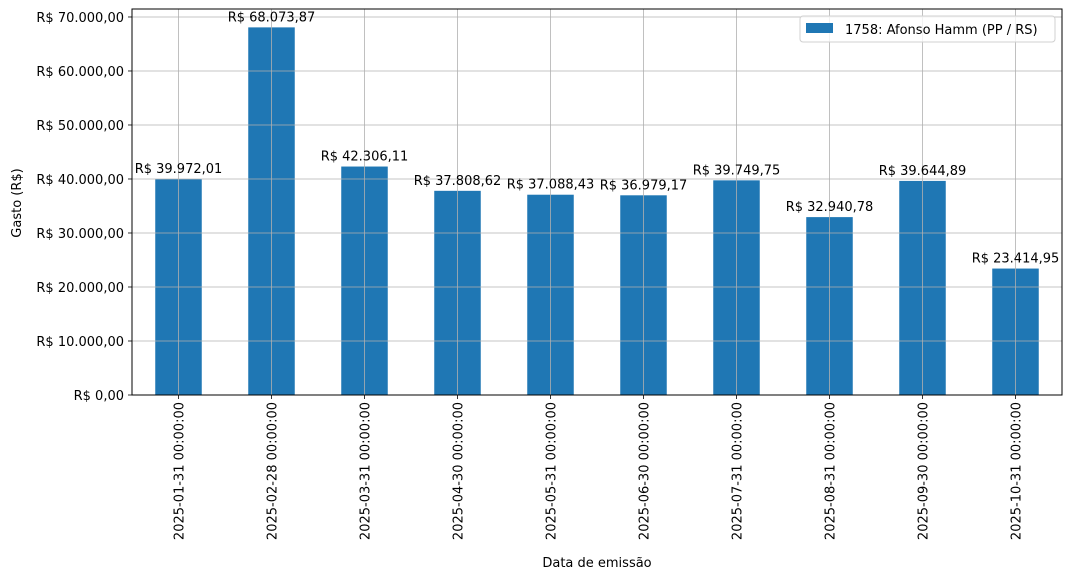 This screenshot has width=1072, height=580. What do you see at coordinates (80, 180) in the screenshot?
I see `y-tick-label: R$ 40.000,00` at bounding box center [80, 180].